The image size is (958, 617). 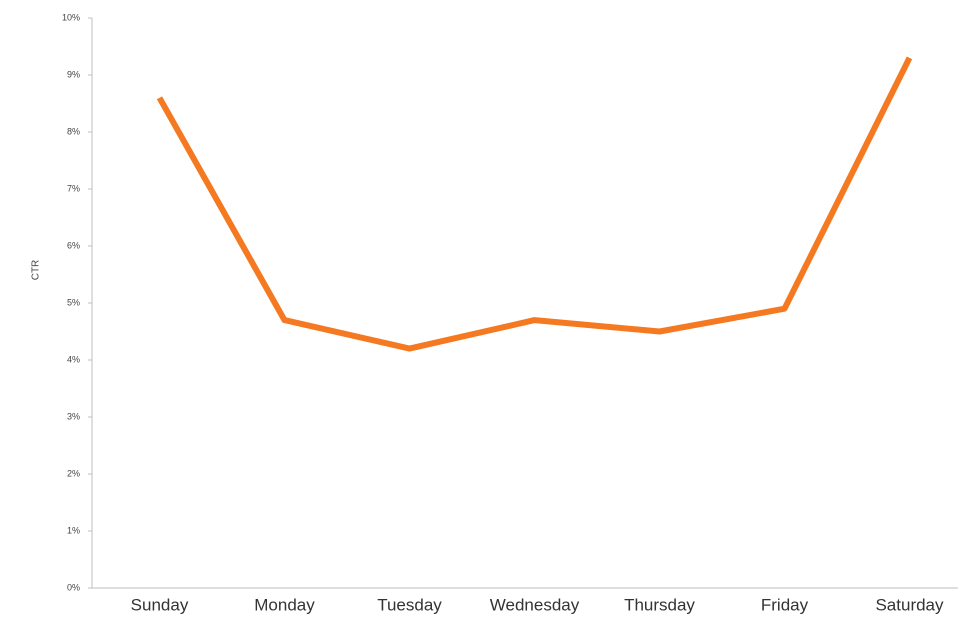 I want to click on y-tick-label: 8%, so click(x=73, y=131).